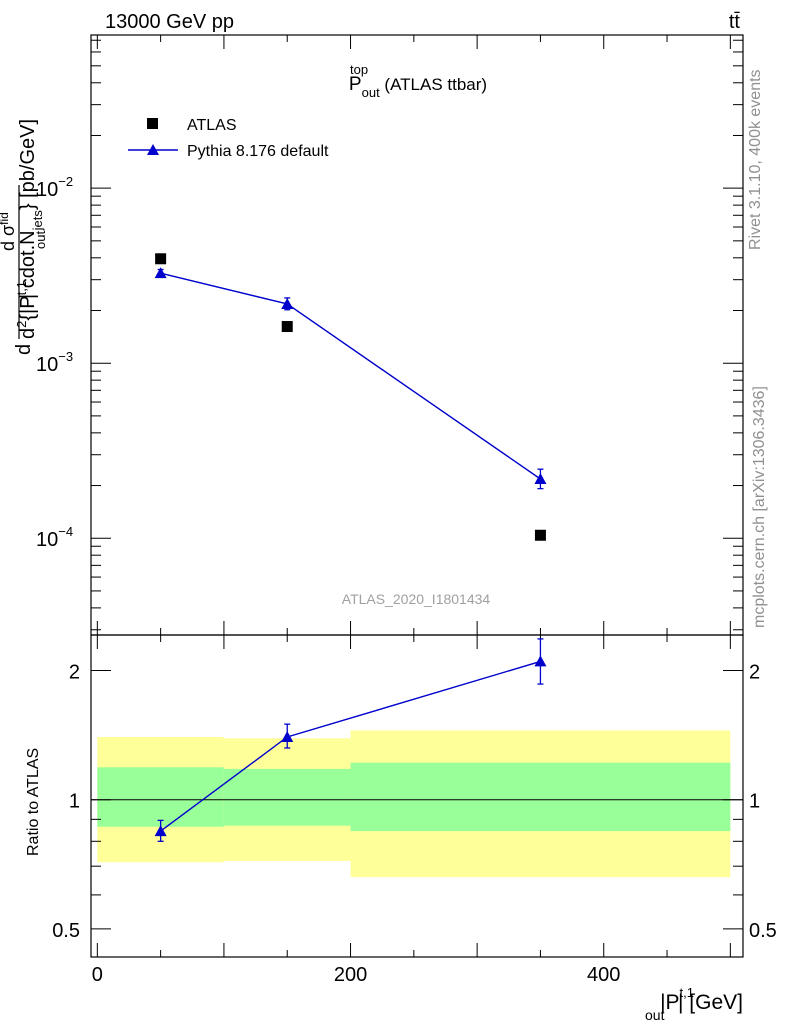  I want to click on legend-marker-pythia, so click(153, 149).